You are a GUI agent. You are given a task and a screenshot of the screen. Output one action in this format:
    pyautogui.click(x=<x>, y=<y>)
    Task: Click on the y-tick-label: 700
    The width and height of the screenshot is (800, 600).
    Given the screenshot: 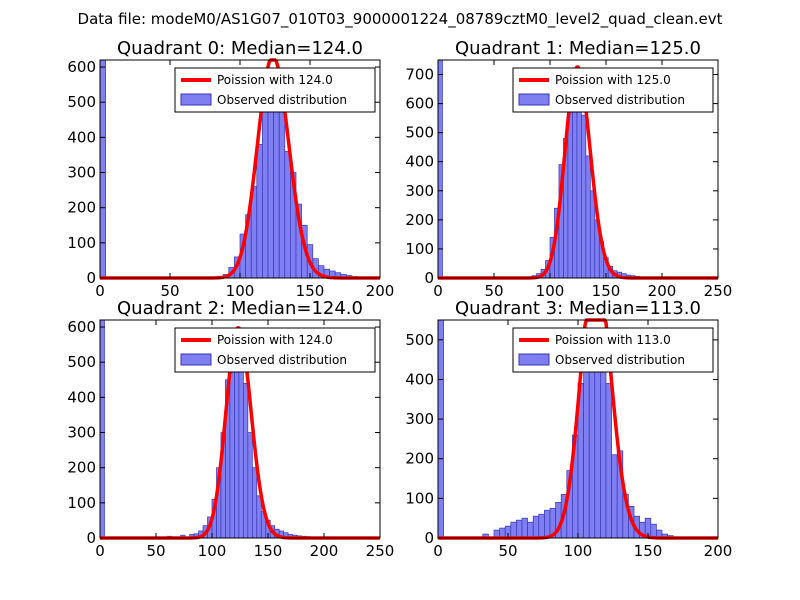 What is the action you would take?
    pyautogui.click(x=419, y=75)
    